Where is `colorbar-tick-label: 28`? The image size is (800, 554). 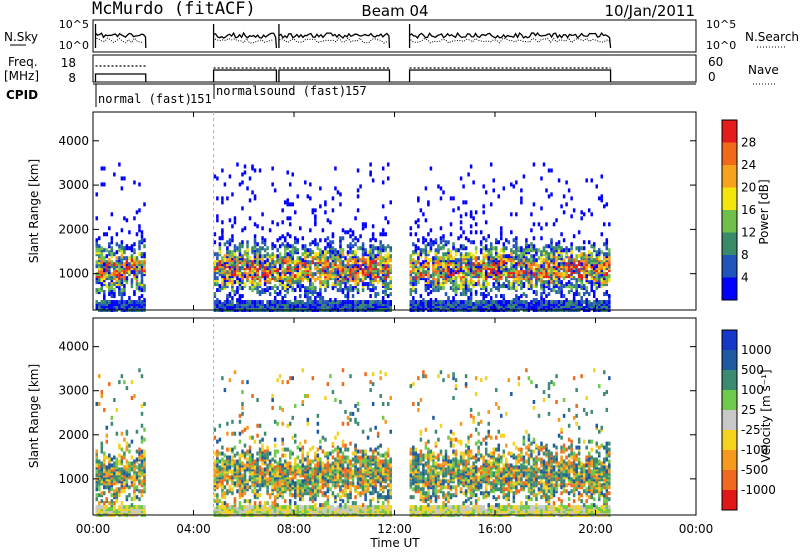
colorbar-tick-label: 28 is located at coordinates (748, 143).